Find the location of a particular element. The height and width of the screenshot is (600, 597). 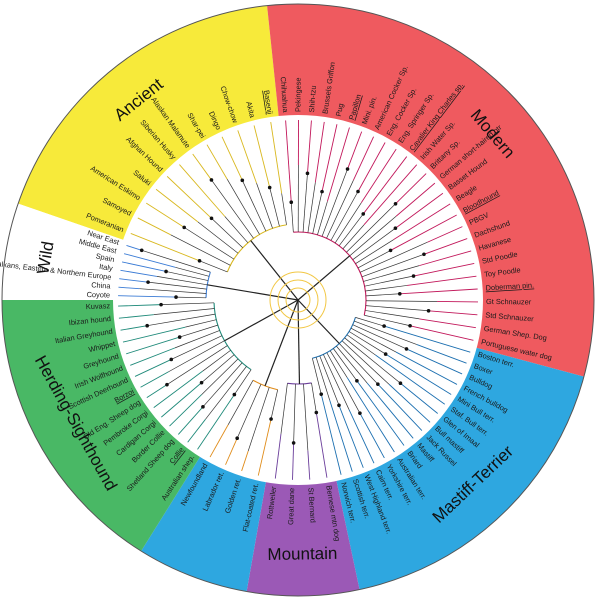

branch-old-eng-sheep-dog is located at coordinates (197, 365).